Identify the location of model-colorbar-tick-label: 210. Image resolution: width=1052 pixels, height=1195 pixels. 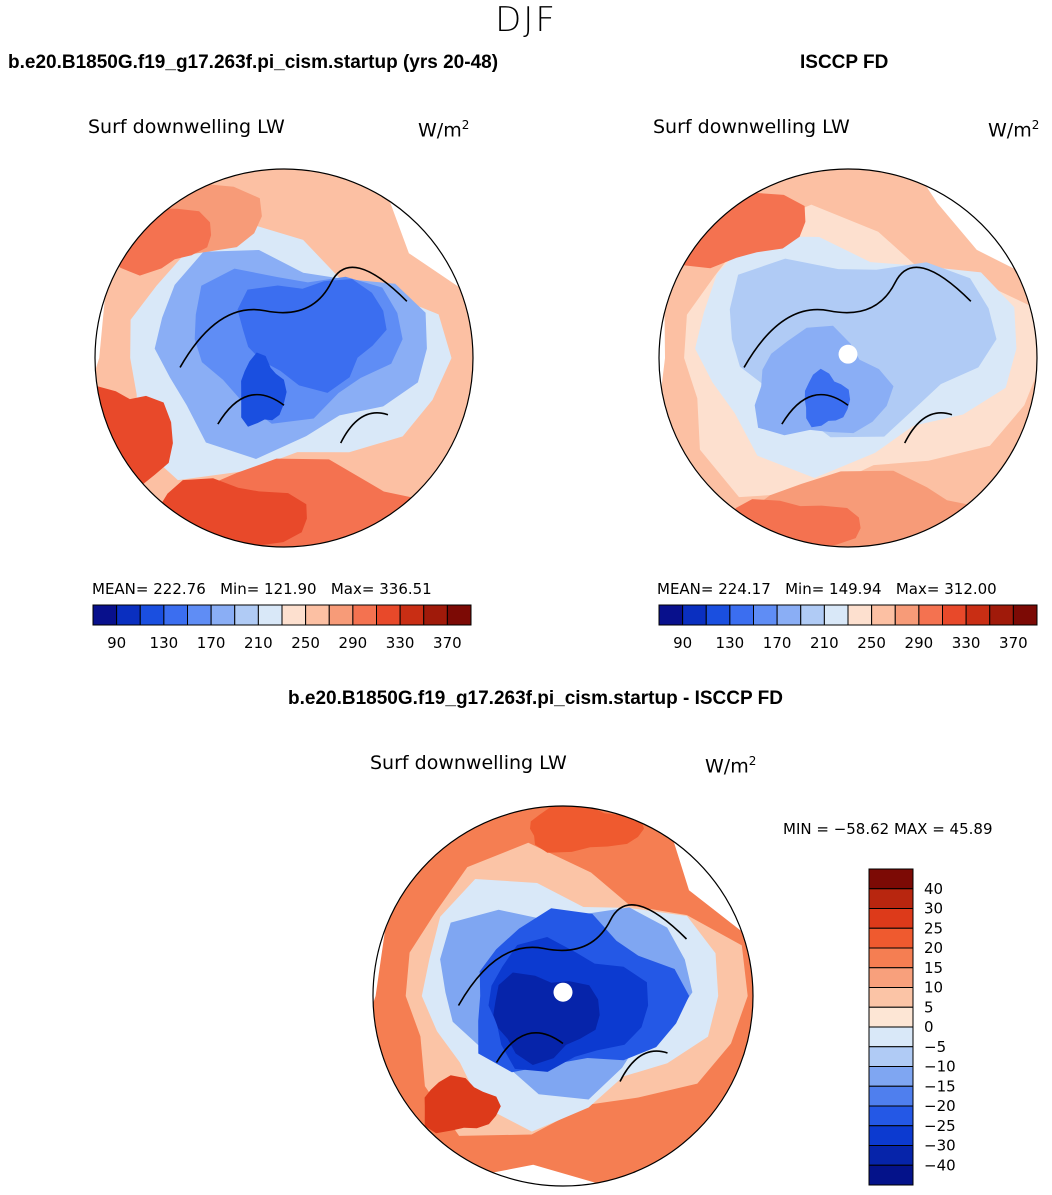
(258, 643).